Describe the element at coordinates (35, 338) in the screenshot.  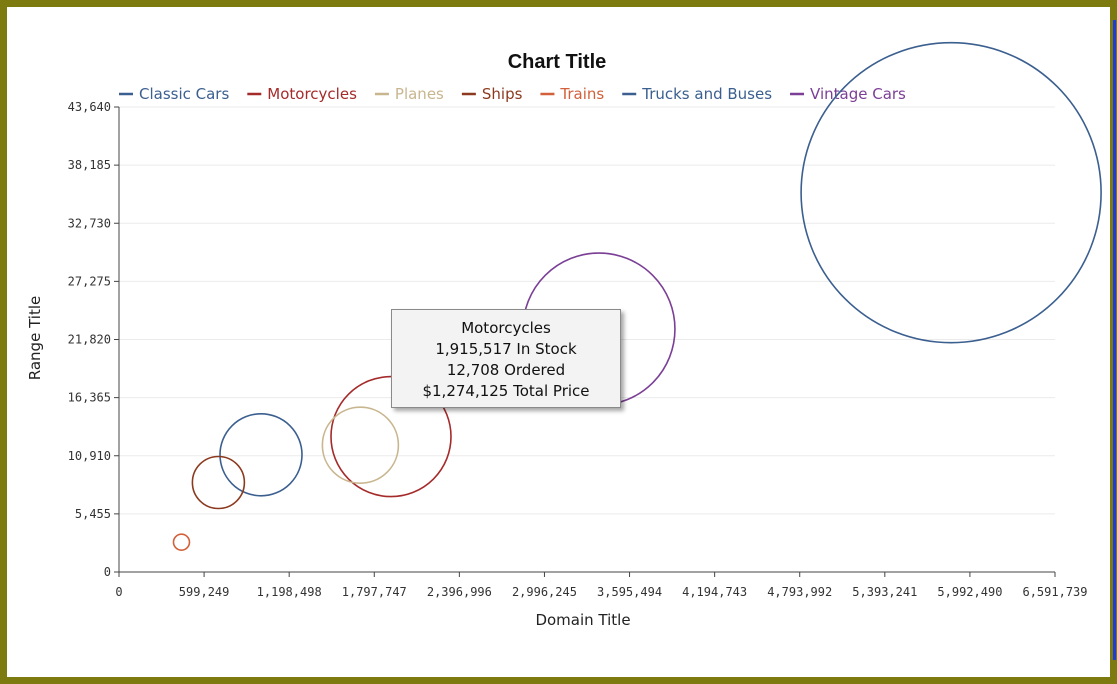
I see `y-axis-title: Range Title` at that location.